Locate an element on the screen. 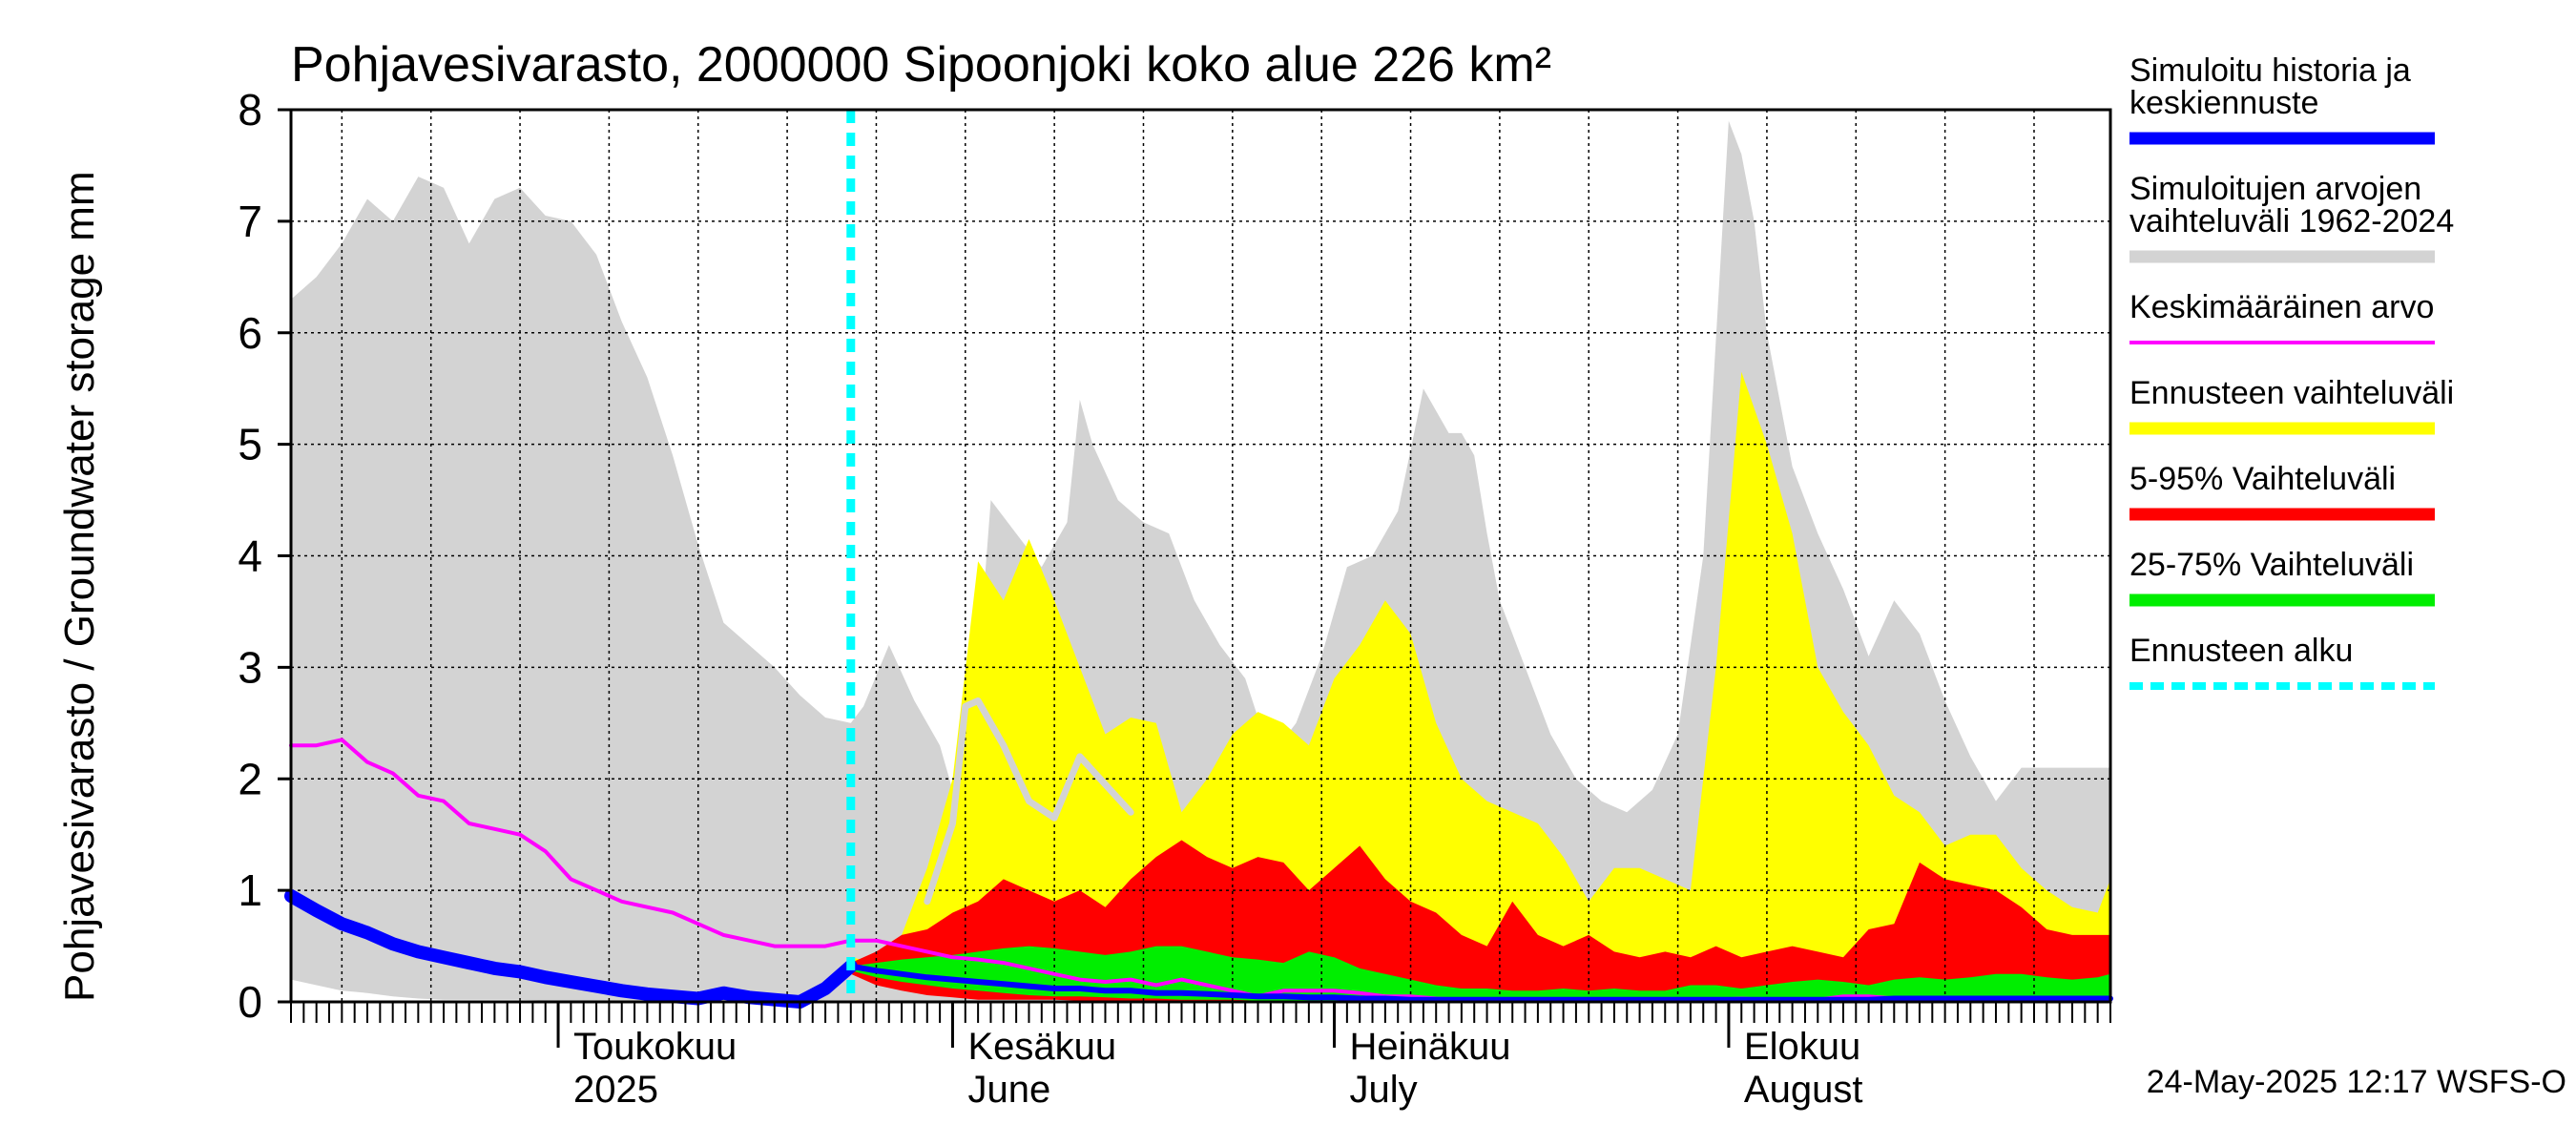 The width and height of the screenshot is (2576, 1145). legend-label: Ennusteen vaihteluväli is located at coordinates (2291, 393).